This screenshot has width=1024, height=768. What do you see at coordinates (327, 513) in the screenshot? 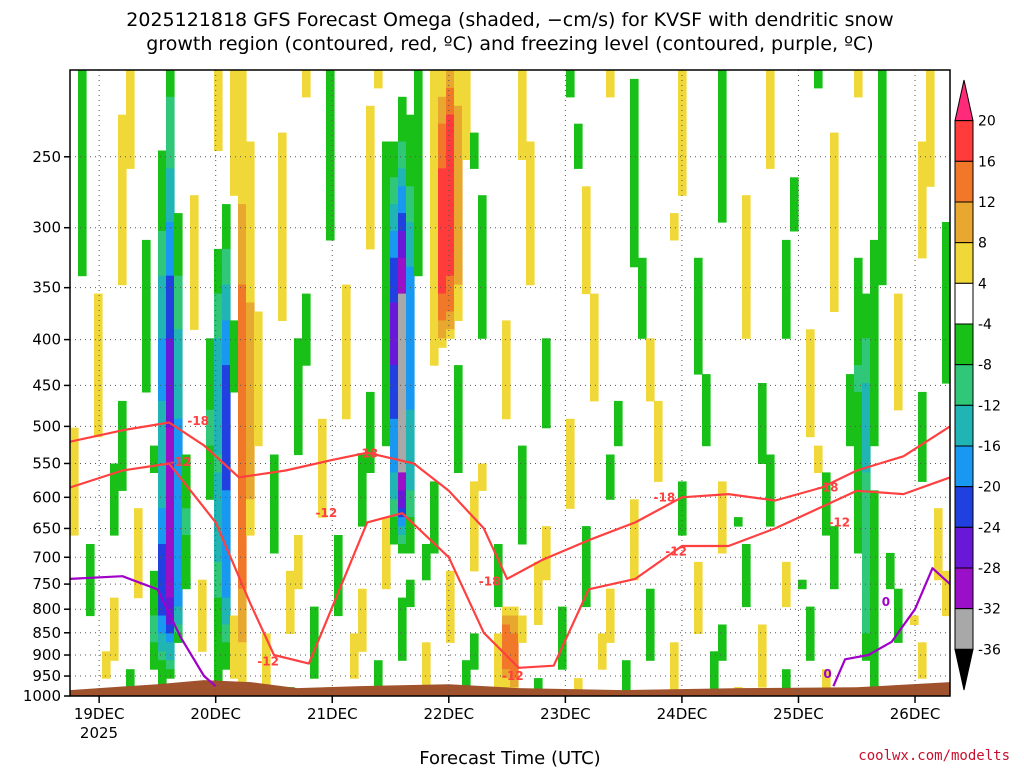
I see `contour-label: -12` at bounding box center [327, 513].